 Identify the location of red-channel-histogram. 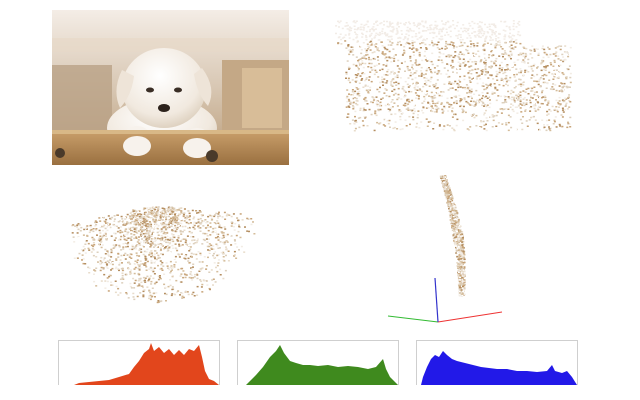
(139, 362).